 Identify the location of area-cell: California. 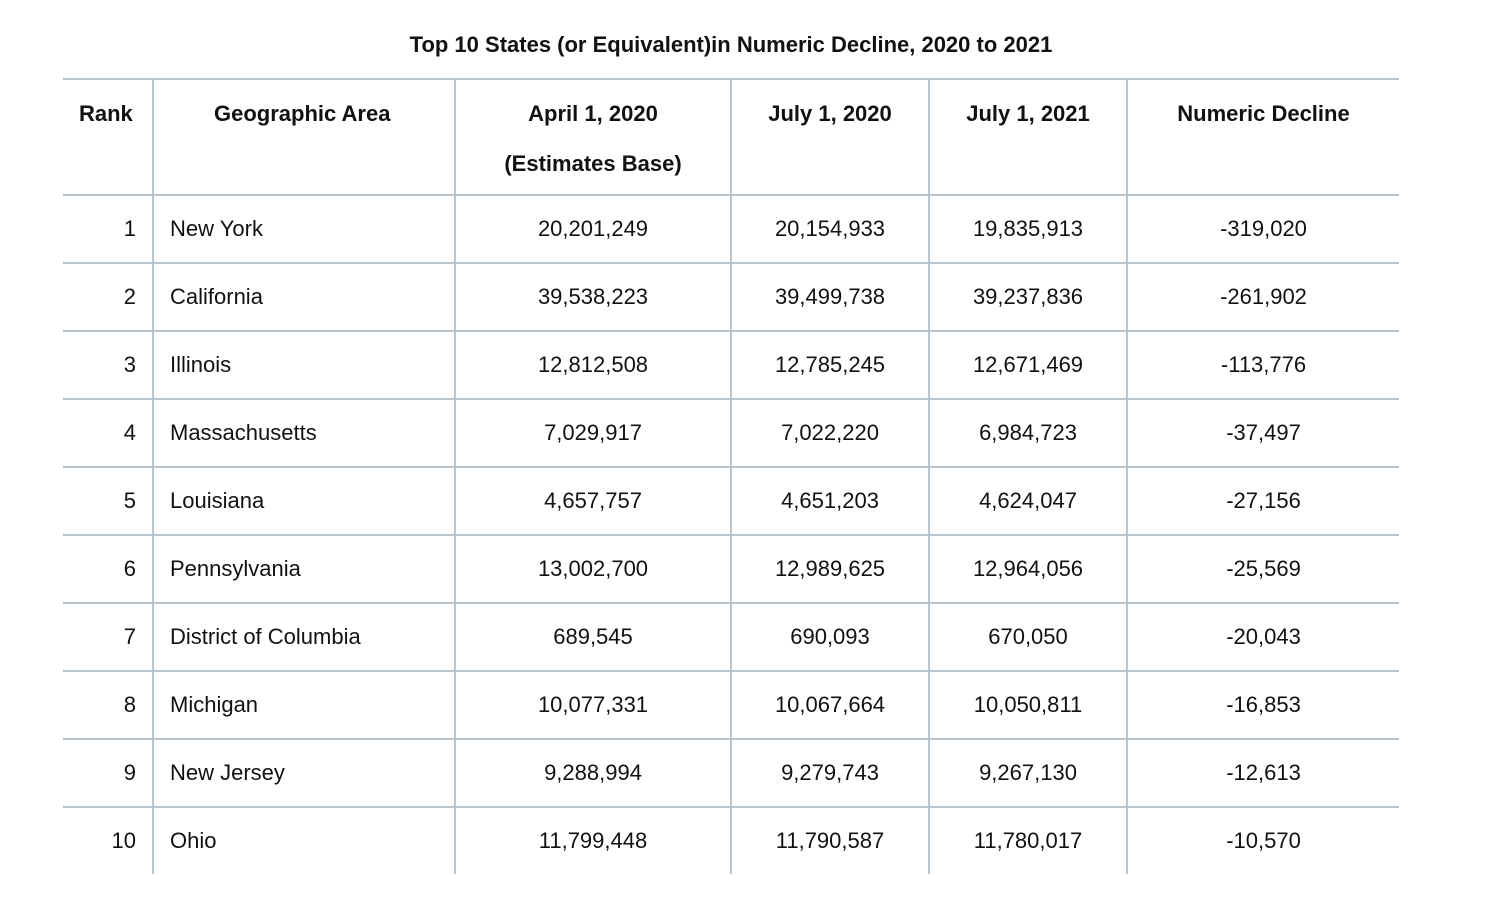
(303, 296).